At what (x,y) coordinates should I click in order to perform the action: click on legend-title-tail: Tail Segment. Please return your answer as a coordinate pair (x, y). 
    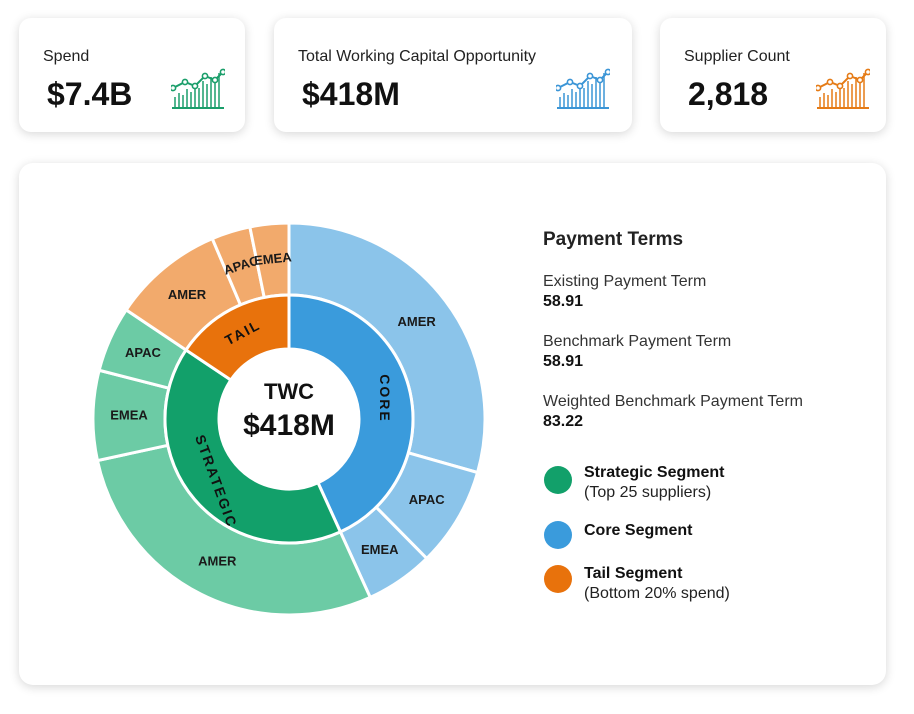
    Looking at the image, I should click on (633, 573).